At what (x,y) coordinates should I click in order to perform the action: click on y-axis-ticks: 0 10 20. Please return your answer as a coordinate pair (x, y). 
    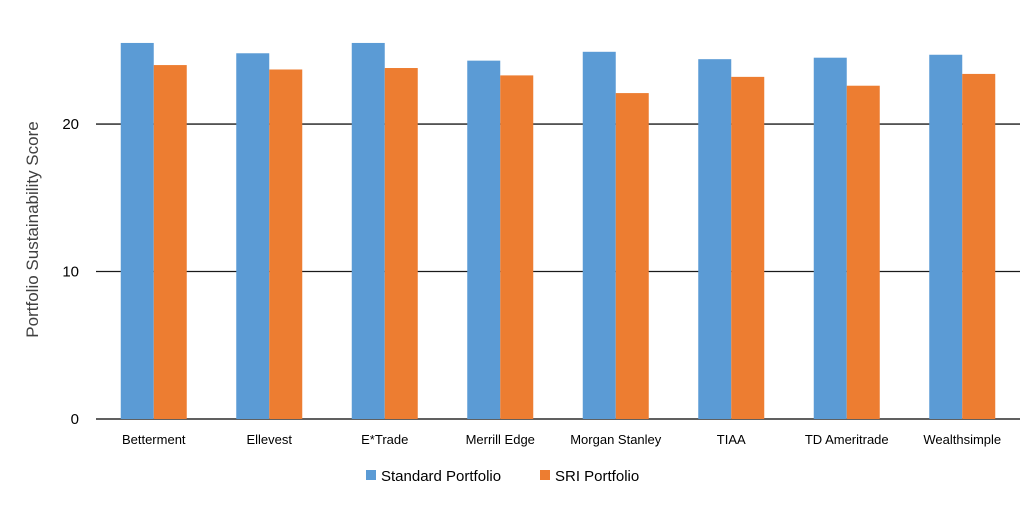
    Looking at the image, I should click on (70, 272).